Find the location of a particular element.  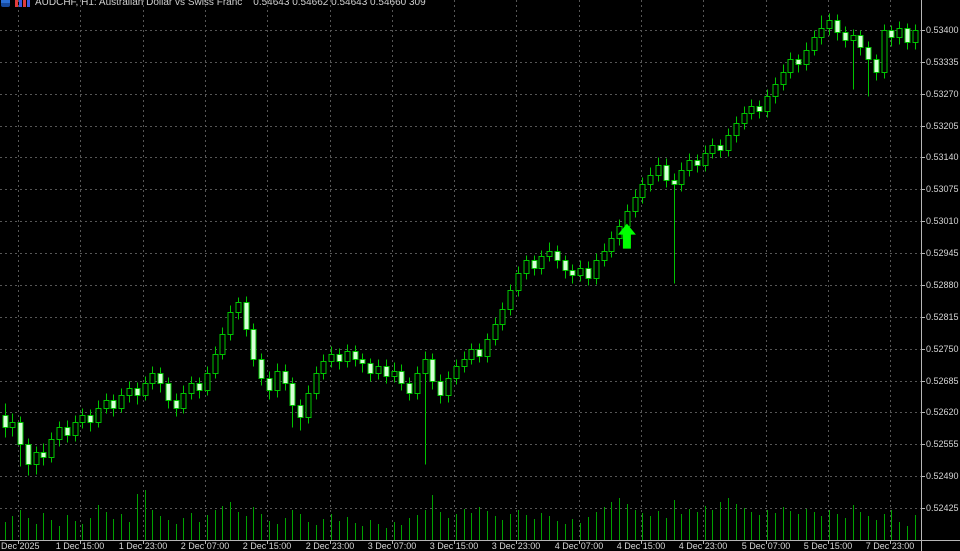

time-label: 3 Dec 07:00 is located at coordinates (392, 546).